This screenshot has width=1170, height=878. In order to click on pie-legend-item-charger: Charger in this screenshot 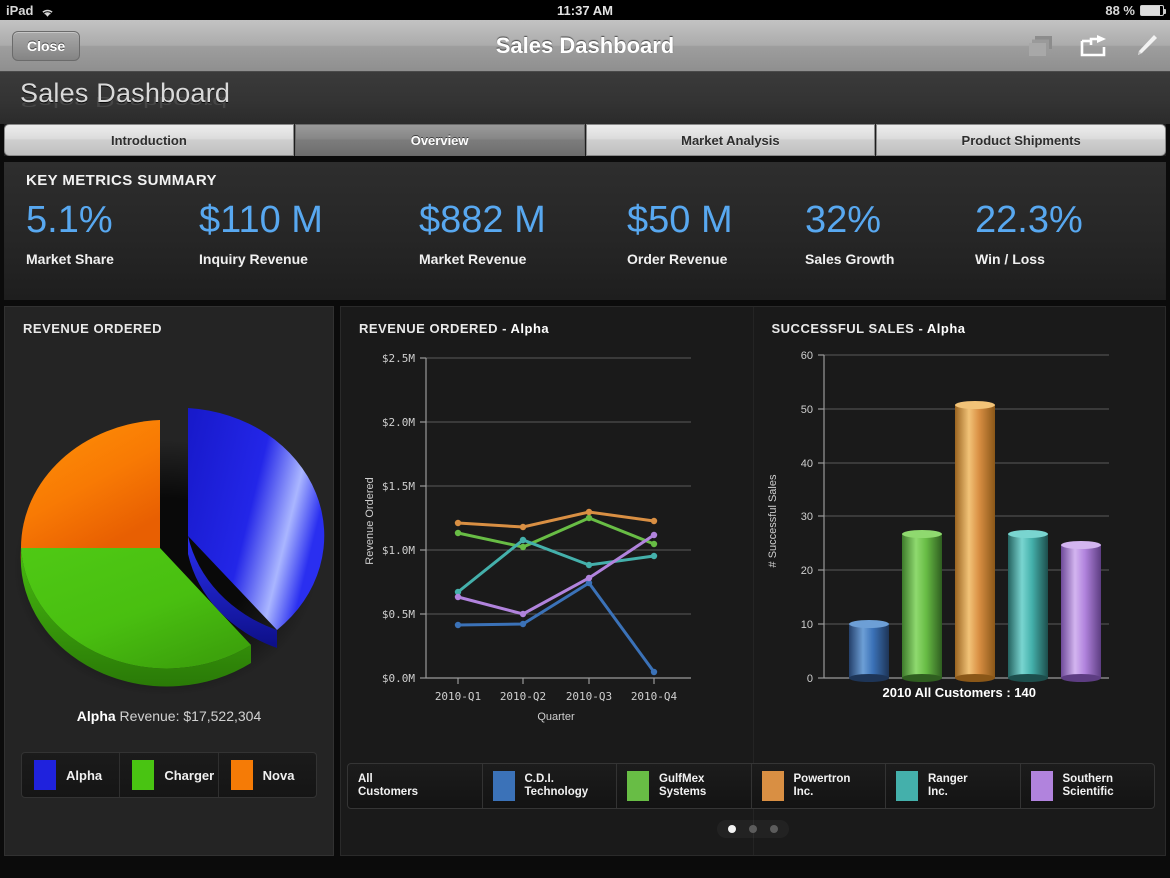, I will do `click(169, 775)`.